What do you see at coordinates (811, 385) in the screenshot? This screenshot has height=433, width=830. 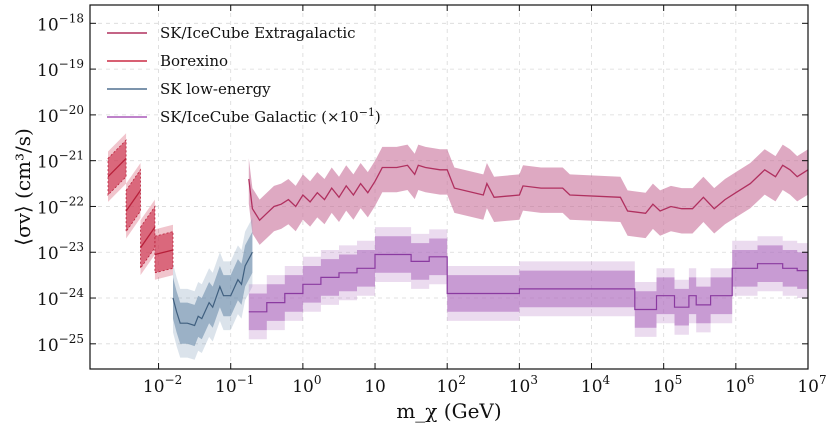 I see `x-tick-label: 10⁷` at bounding box center [811, 385].